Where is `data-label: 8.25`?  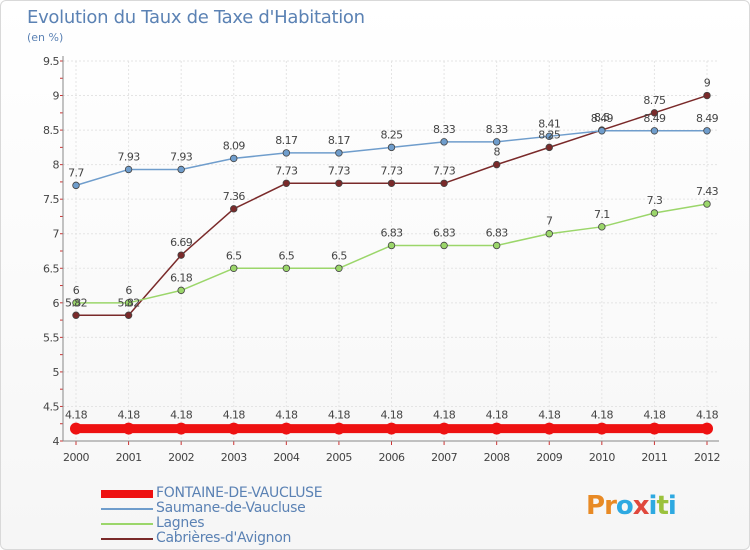 data-label: 8.25 is located at coordinates (549, 134).